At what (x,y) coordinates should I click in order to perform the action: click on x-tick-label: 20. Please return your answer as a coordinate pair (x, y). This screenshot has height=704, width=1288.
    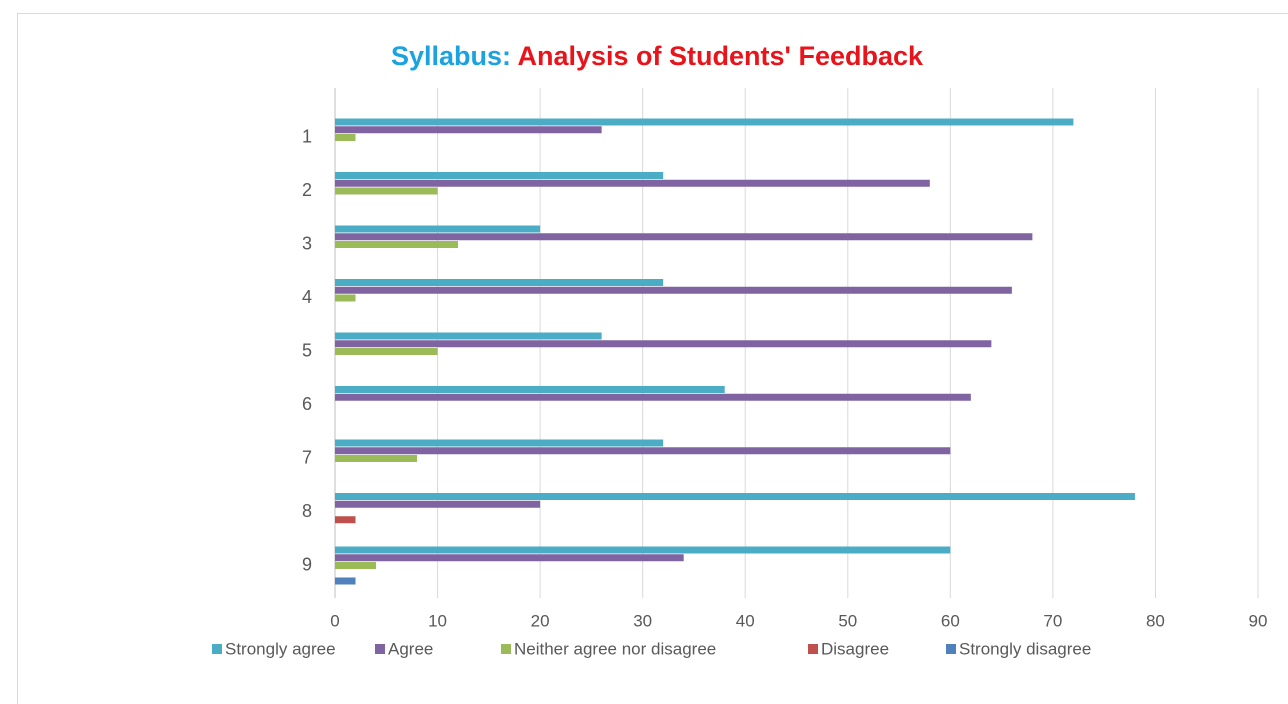
    Looking at the image, I should click on (540, 620).